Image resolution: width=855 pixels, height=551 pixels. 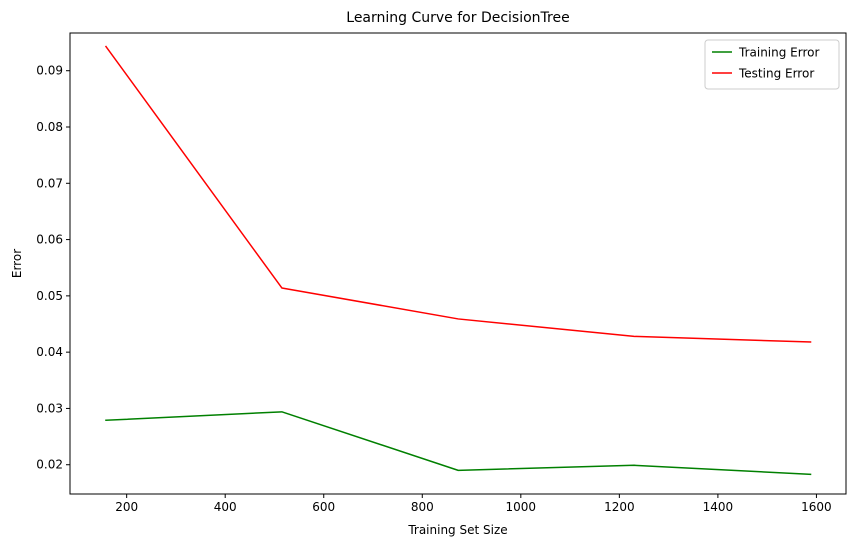 I want to click on y-tick-label: 0.09, so click(x=49, y=71).